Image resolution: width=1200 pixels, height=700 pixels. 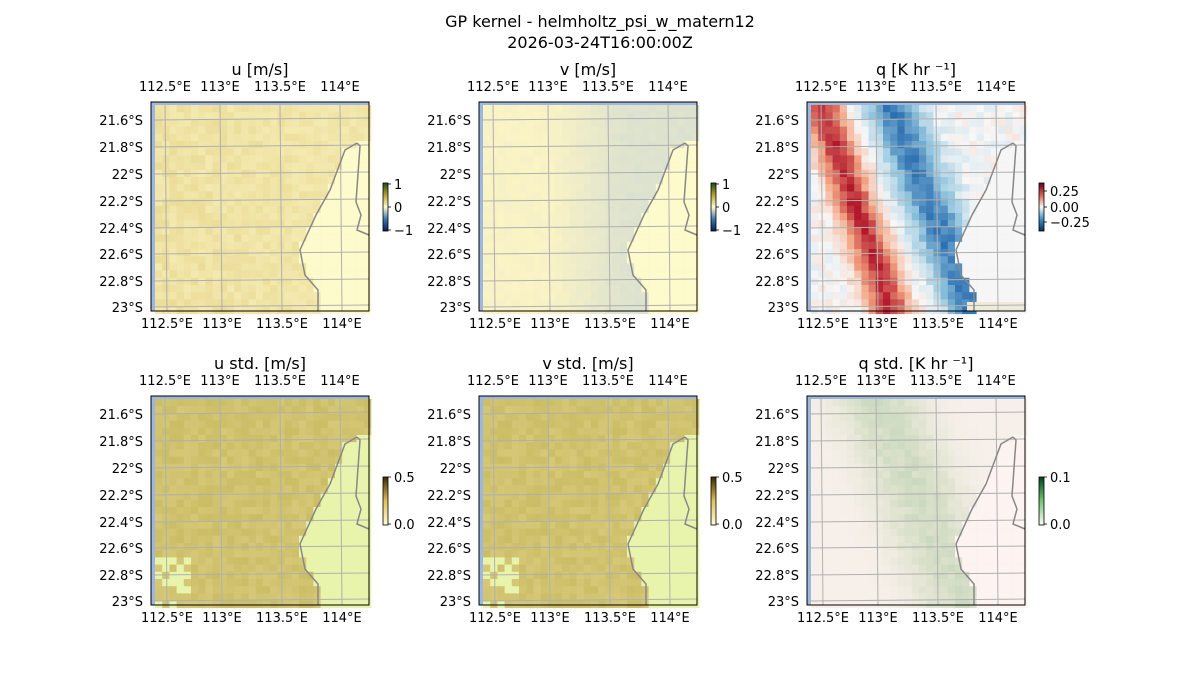 I want to click on lat-tick: 22.8°S, so click(x=449, y=282).